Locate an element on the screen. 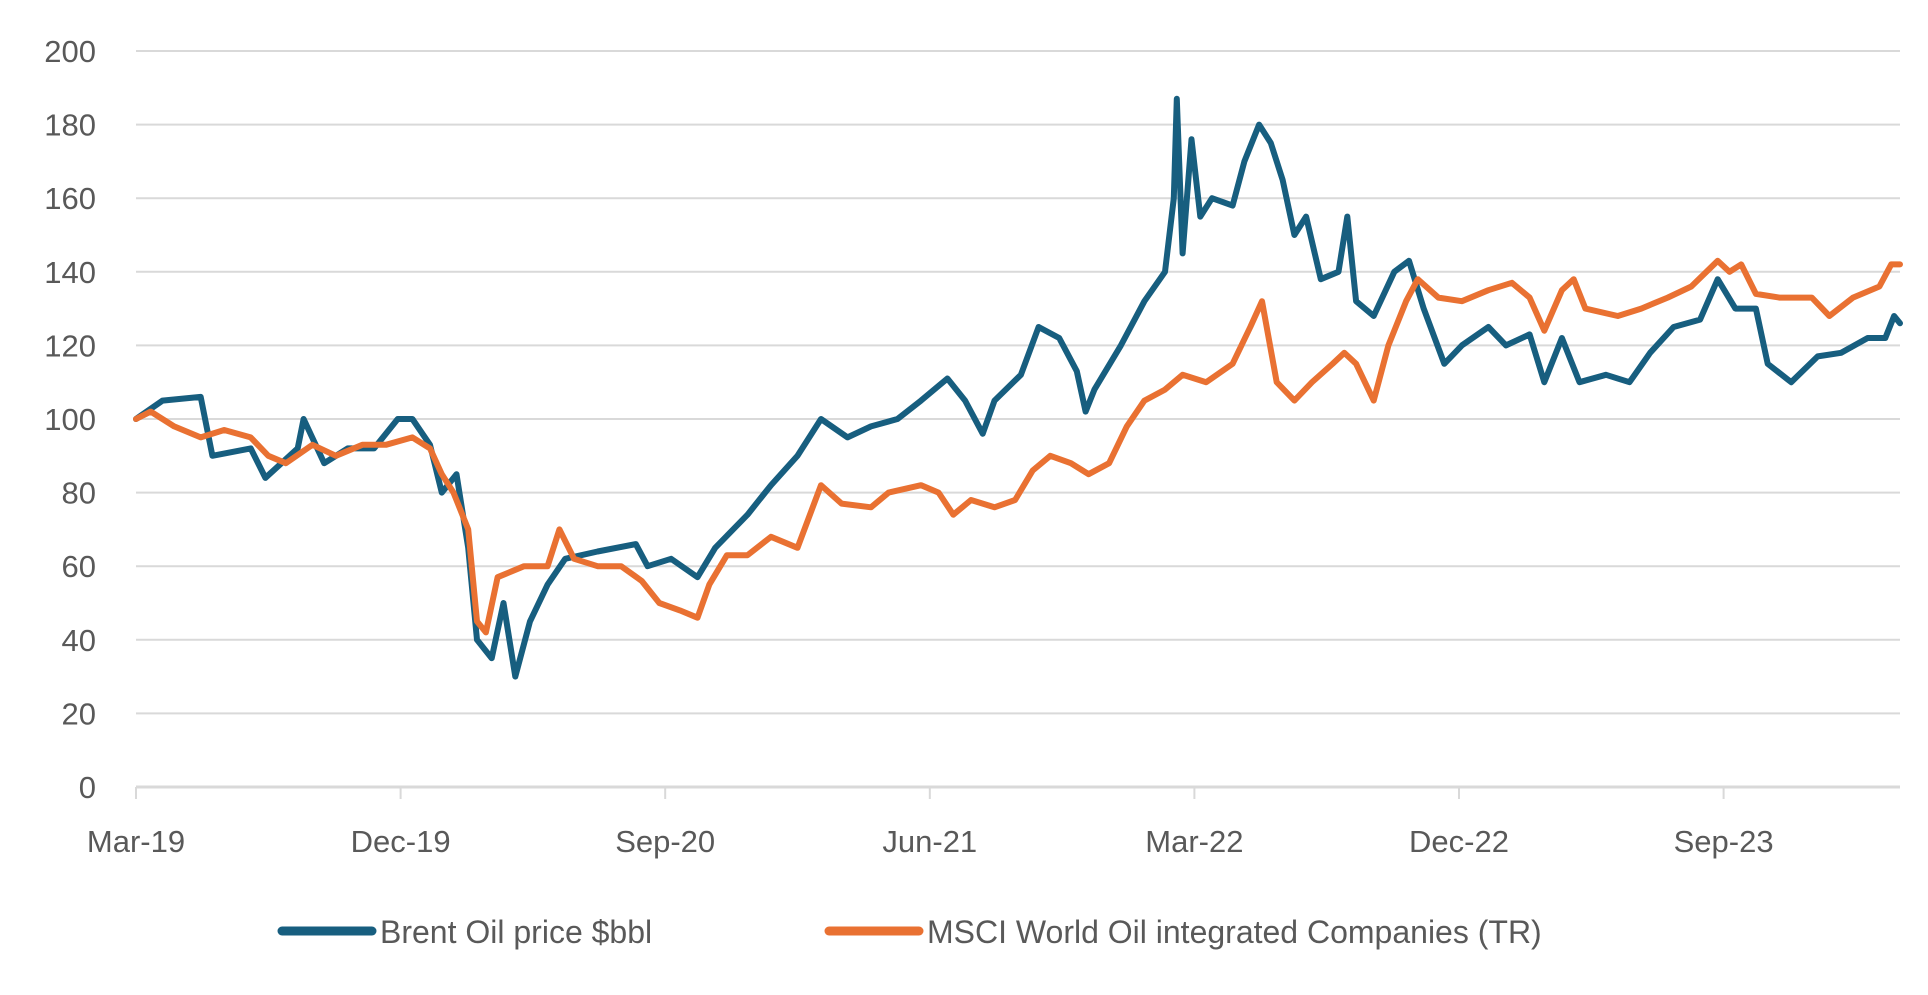 This screenshot has height=995, width=1928. x-tick-label: Mar-19 is located at coordinates (136, 841).